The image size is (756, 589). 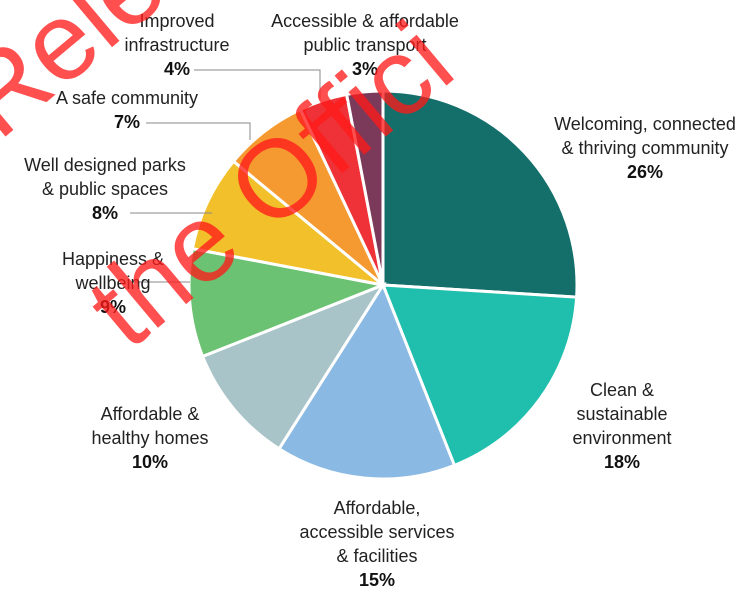 What do you see at coordinates (150, 414) in the screenshot?
I see `slice-label: Affordable &` at bounding box center [150, 414].